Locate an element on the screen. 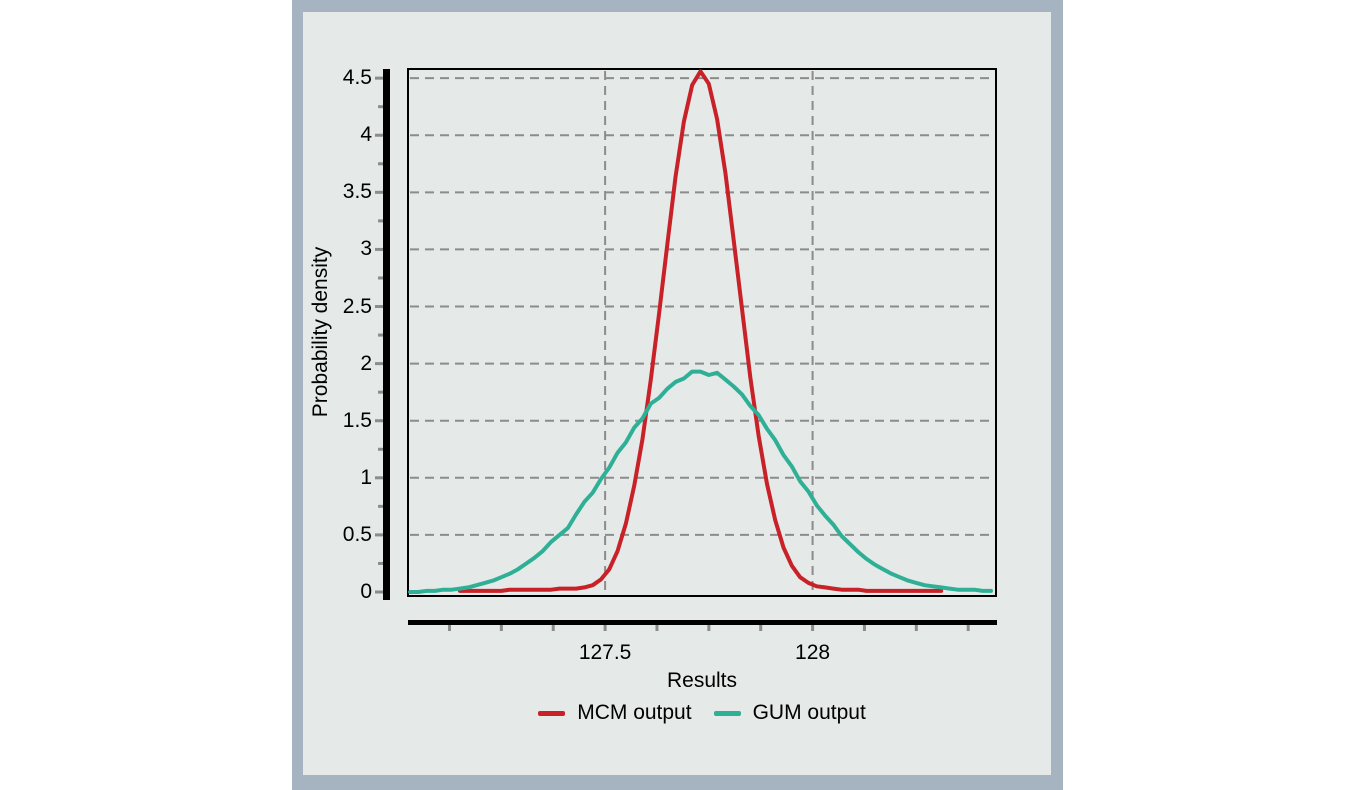  y-tick-label: 4.5 is located at coordinates (357, 78).